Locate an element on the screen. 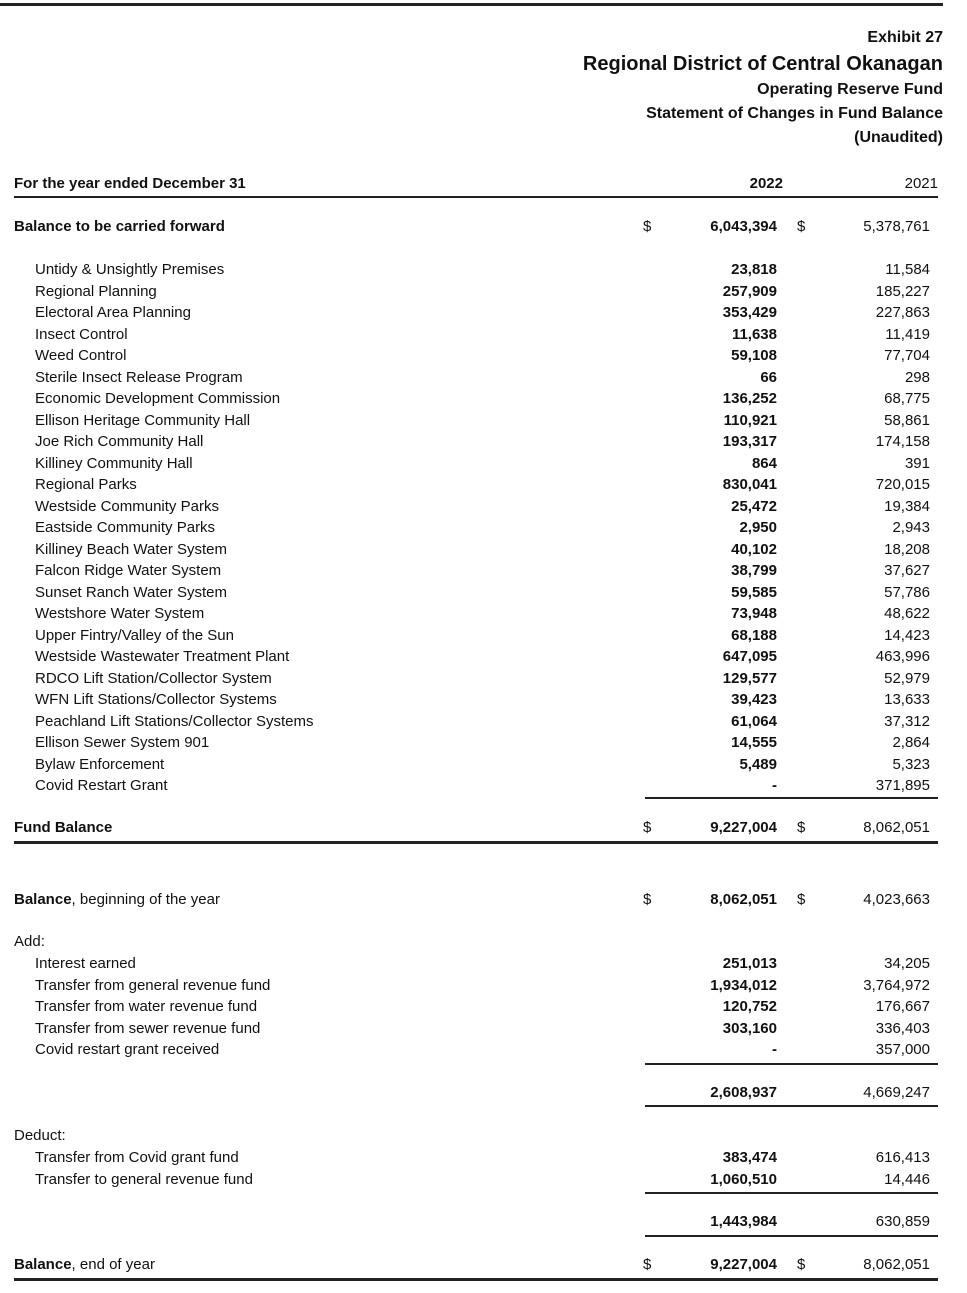 The width and height of the screenshot is (967, 1293). value-2022: 14,555 is located at coordinates (754, 742).